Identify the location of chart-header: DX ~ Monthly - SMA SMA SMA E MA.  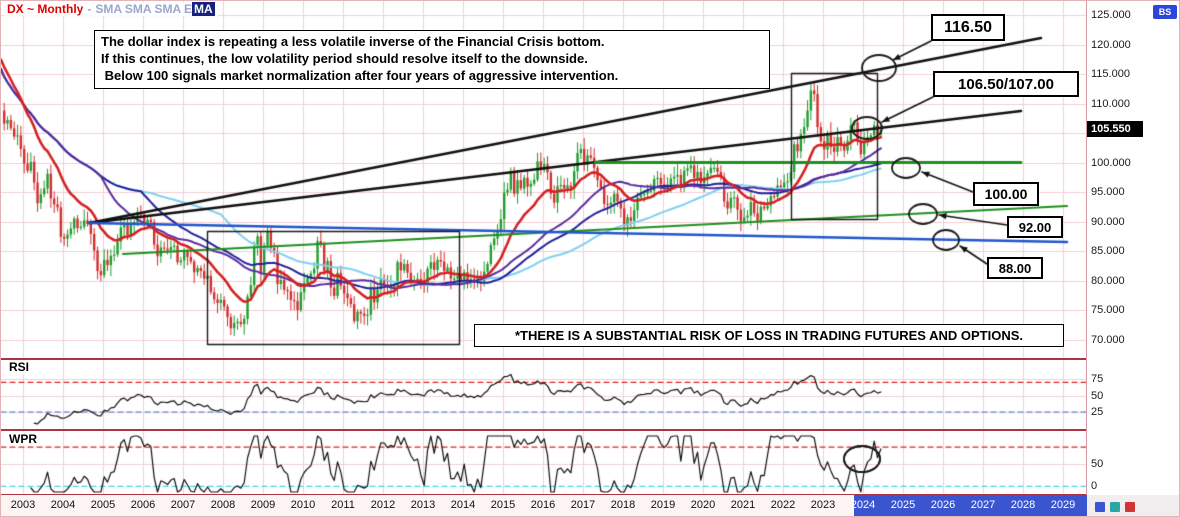
(111, 9).